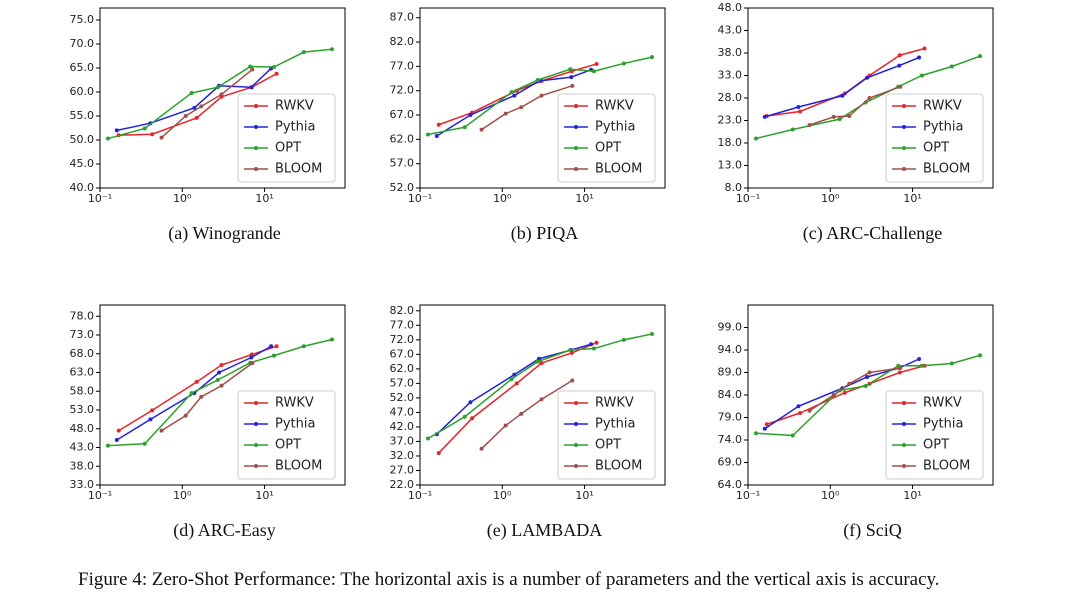 This screenshot has height=595, width=1080. I want to click on y-tick-label: 28.0, so click(730, 97).